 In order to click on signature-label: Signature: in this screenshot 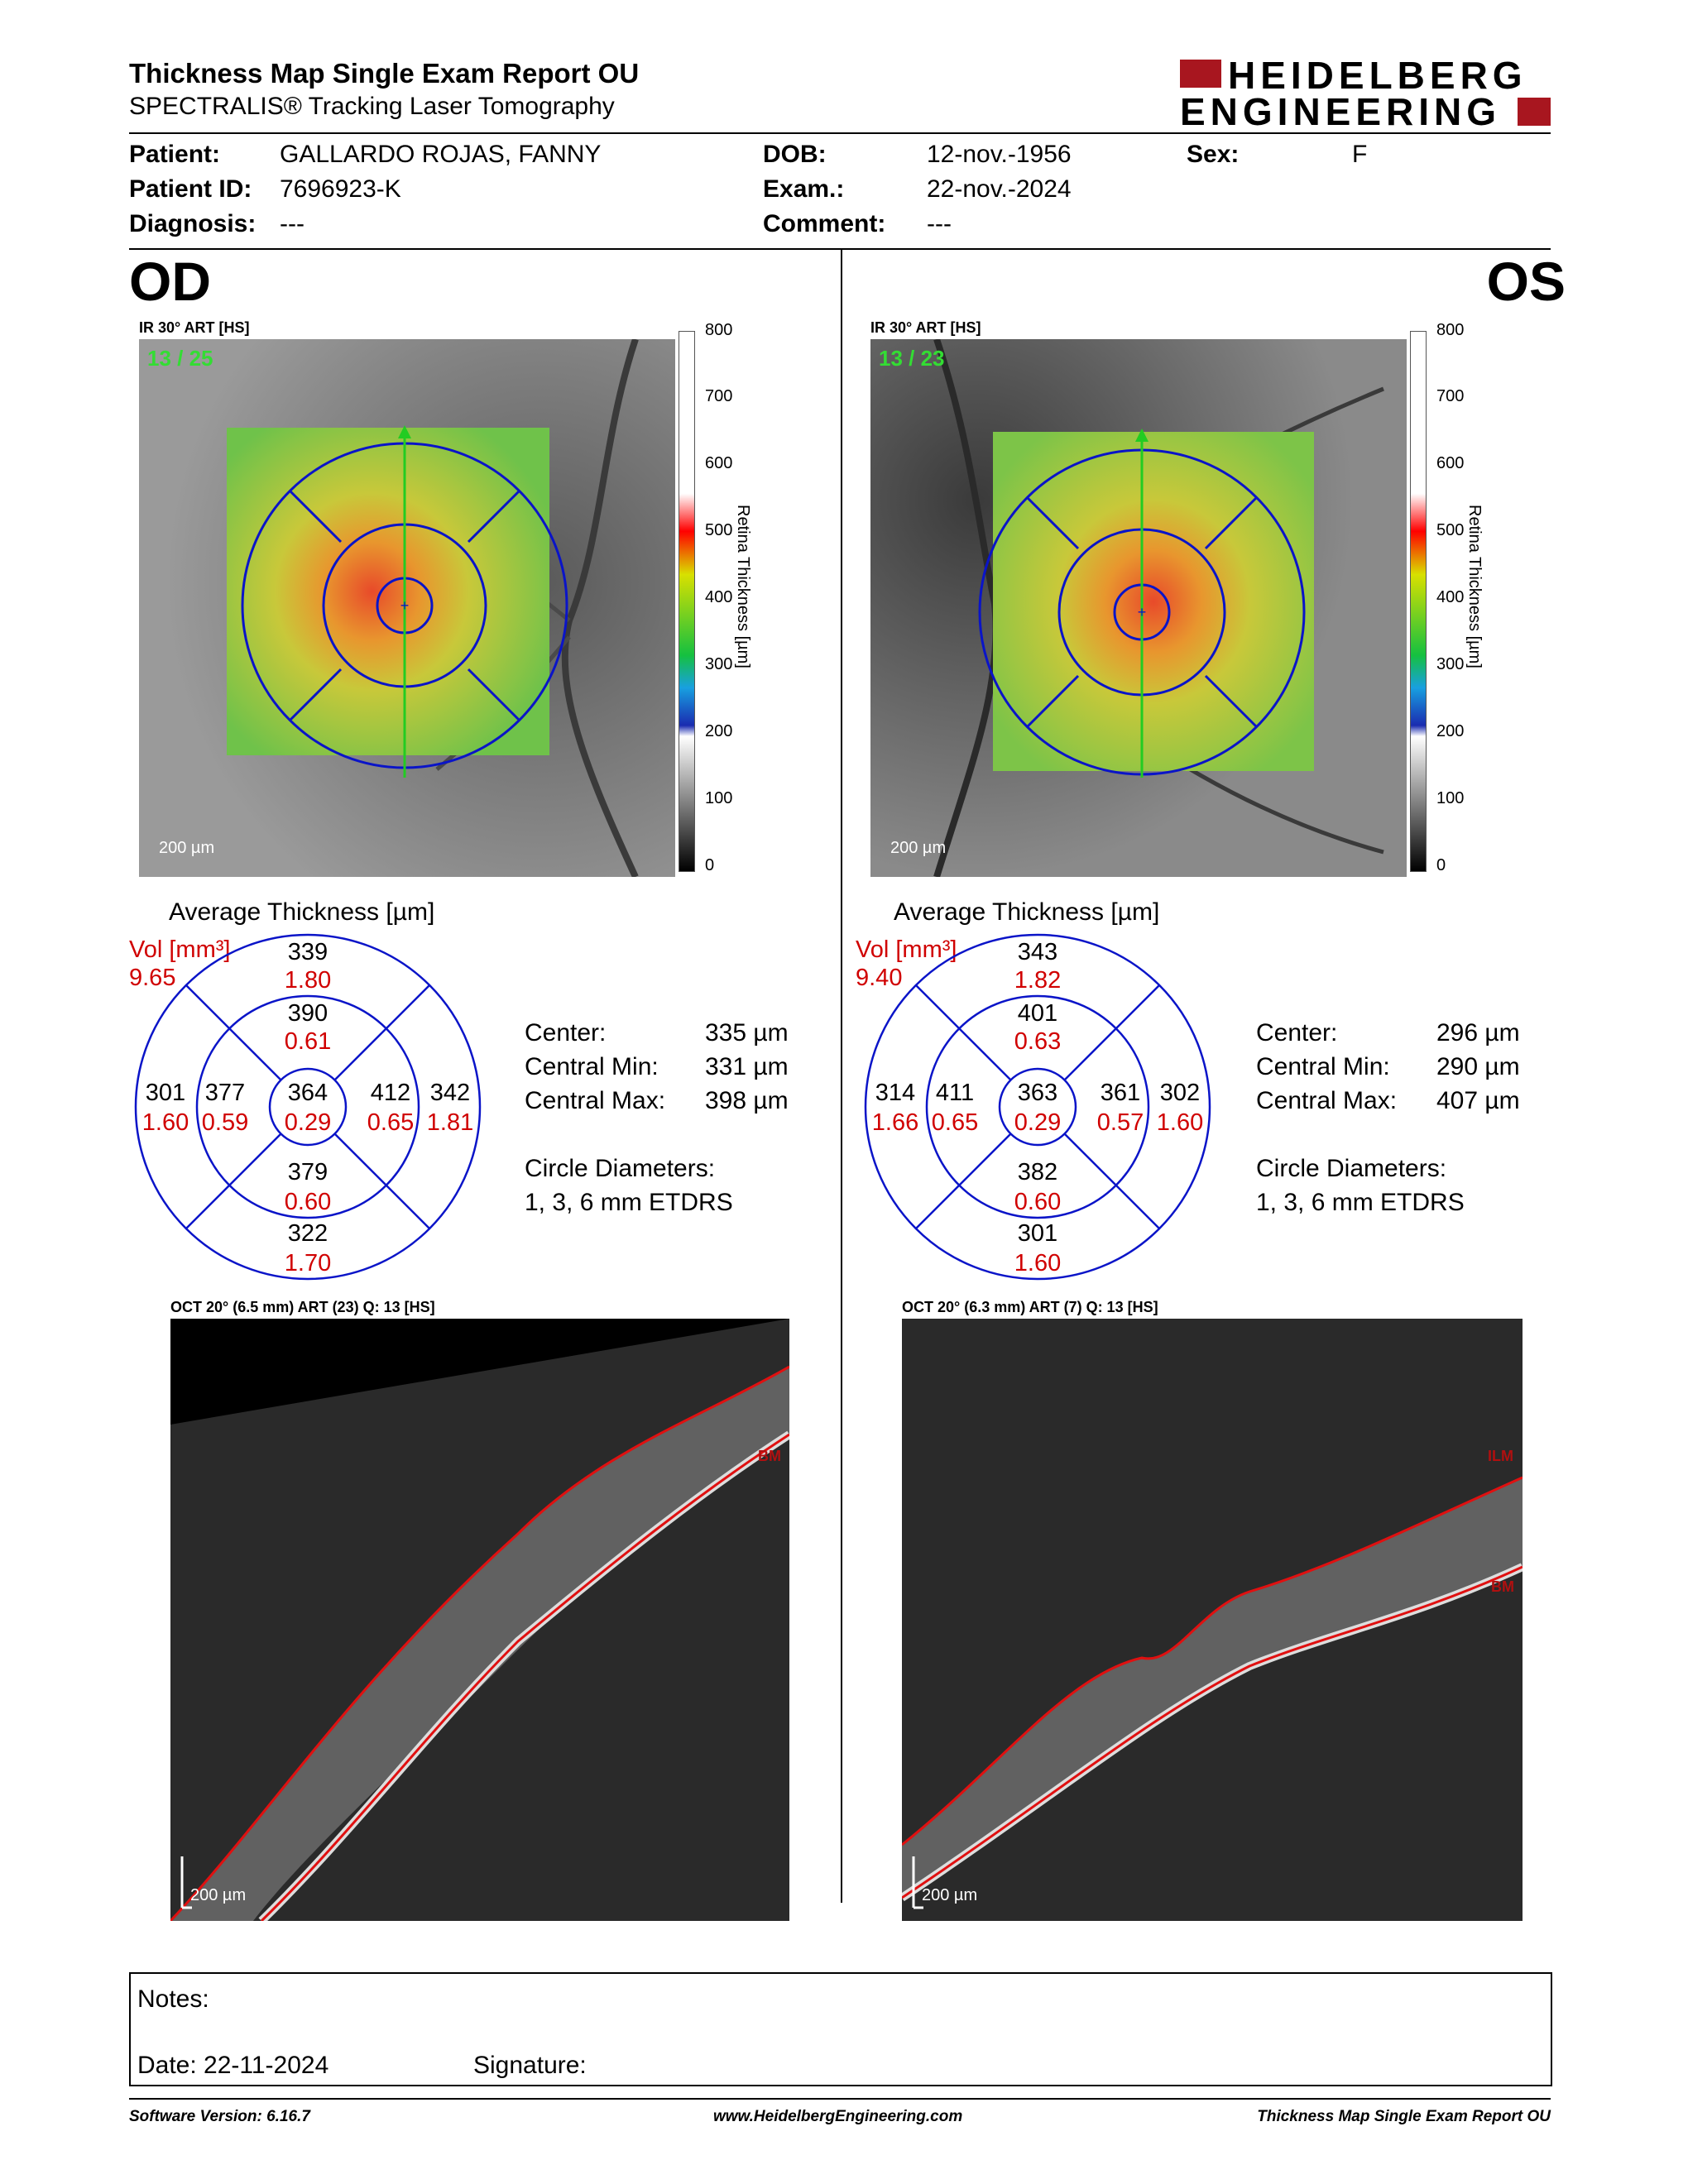, I will do `click(530, 2065)`.